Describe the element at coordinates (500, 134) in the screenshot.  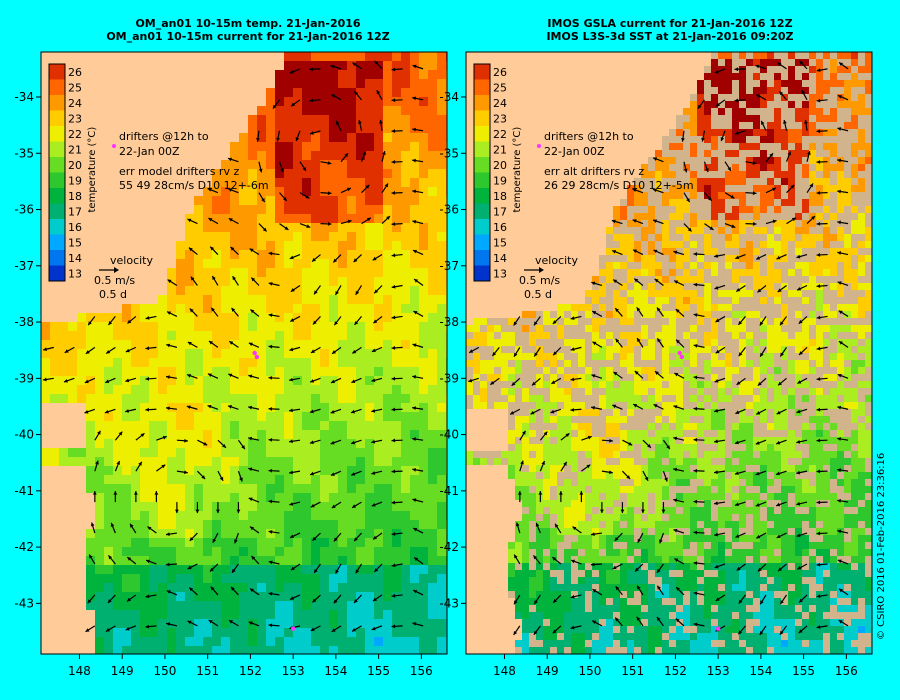
I see `colorbar-tick-label: 22` at that location.